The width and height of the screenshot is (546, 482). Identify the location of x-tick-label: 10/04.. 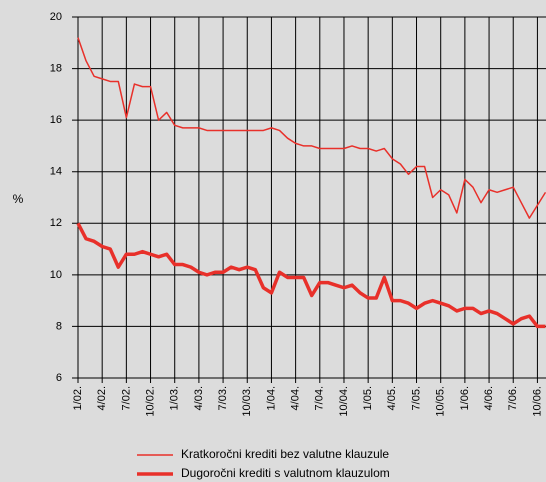
(344, 401).